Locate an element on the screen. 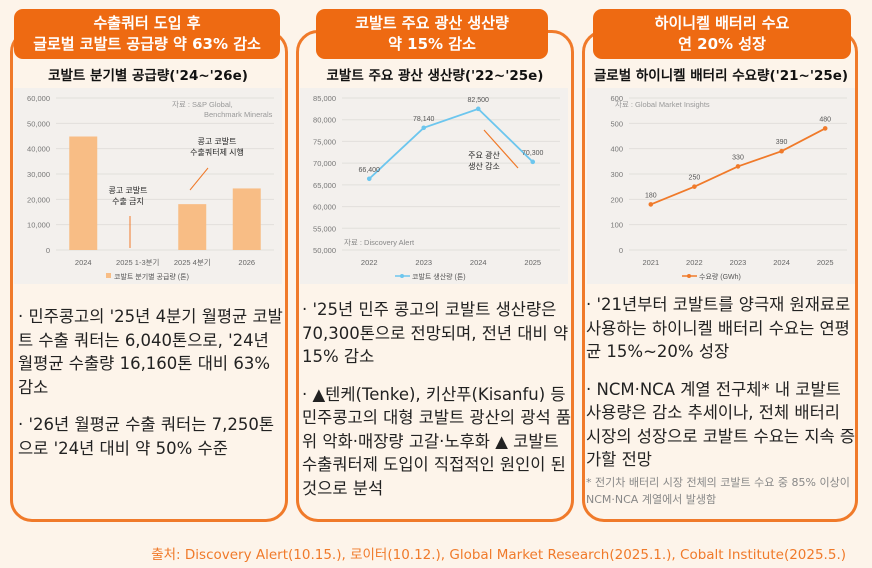  chart-2-subtitle: 코발트 주요 광산 생산량('22~'25e) is located at coordinates (435, 76).